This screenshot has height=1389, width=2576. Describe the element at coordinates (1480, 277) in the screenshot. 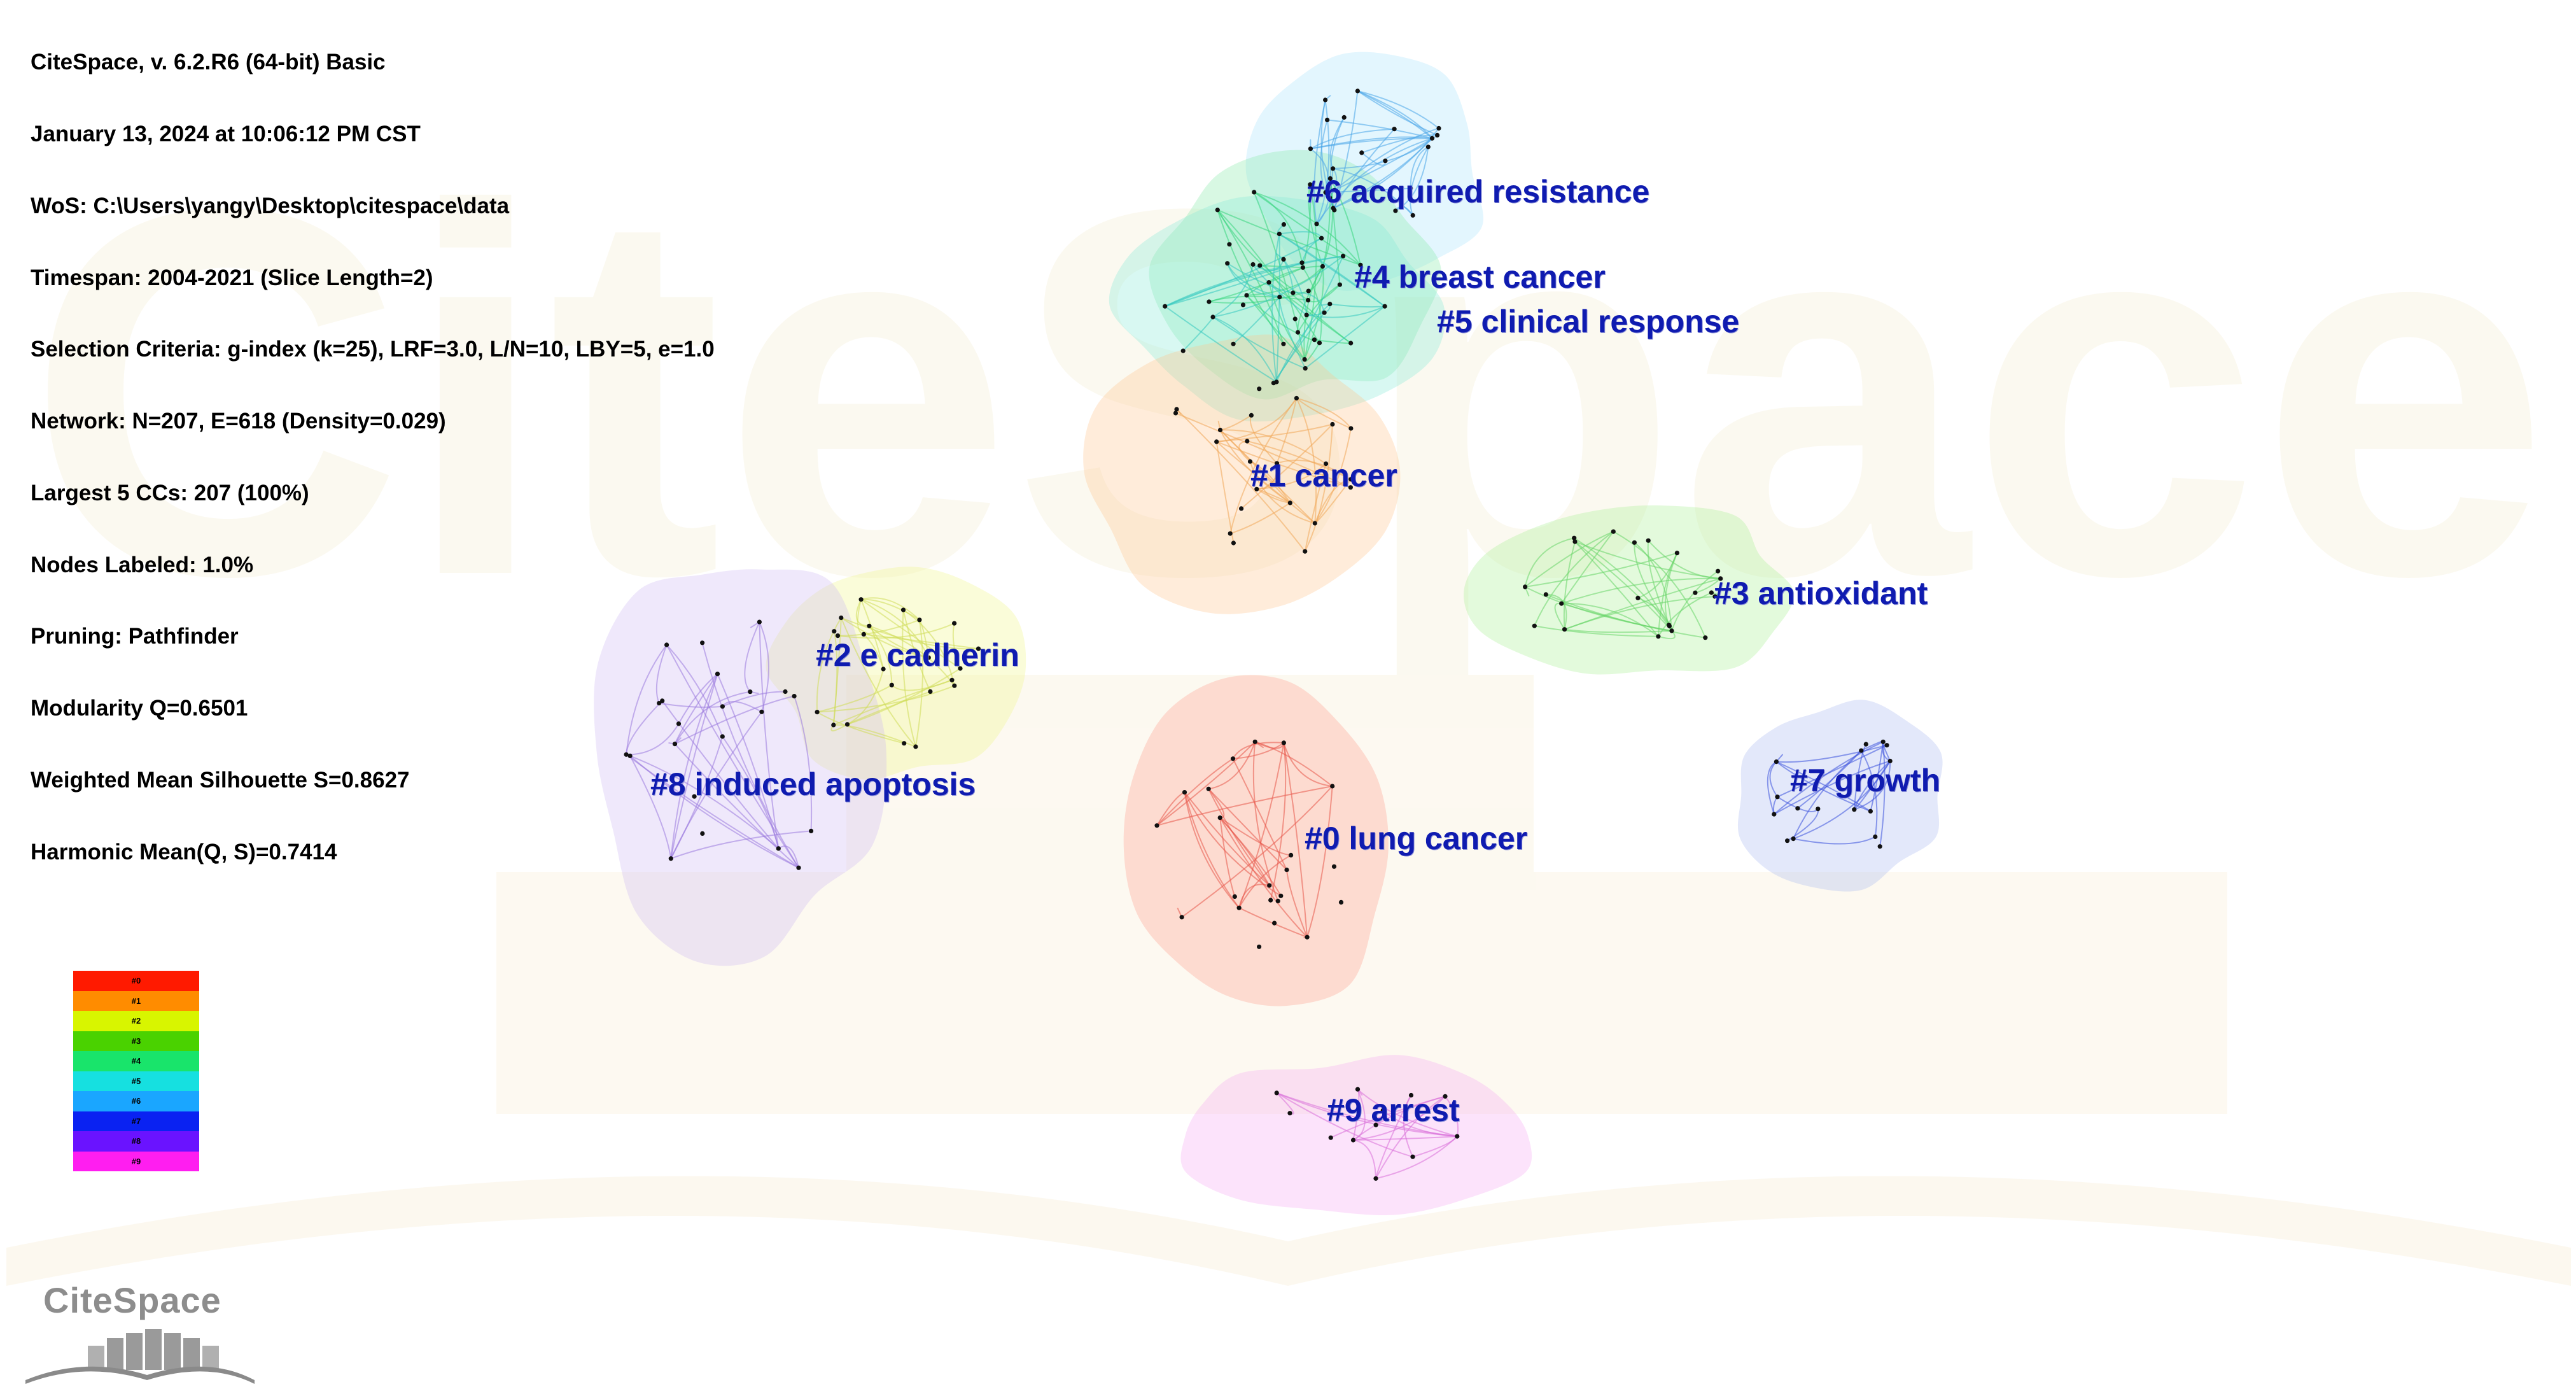

I see `cluster-label-4: #4 breast cancer` at that location.